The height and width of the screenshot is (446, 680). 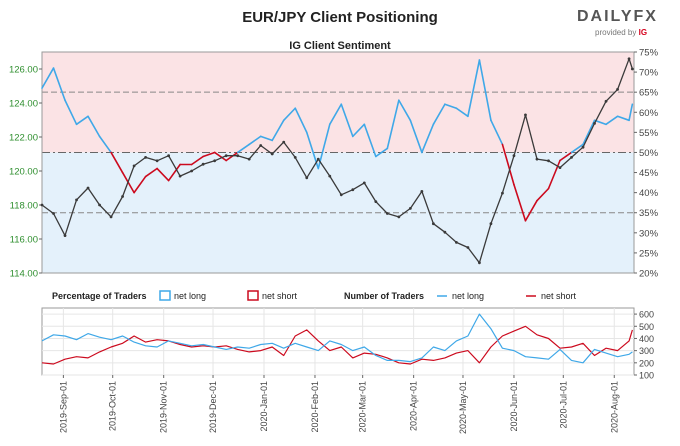 What do you see at coordinates (649, 93) in the screenshot?
I see `pct-tick-label: 65%` at bounding box center [649, 93].